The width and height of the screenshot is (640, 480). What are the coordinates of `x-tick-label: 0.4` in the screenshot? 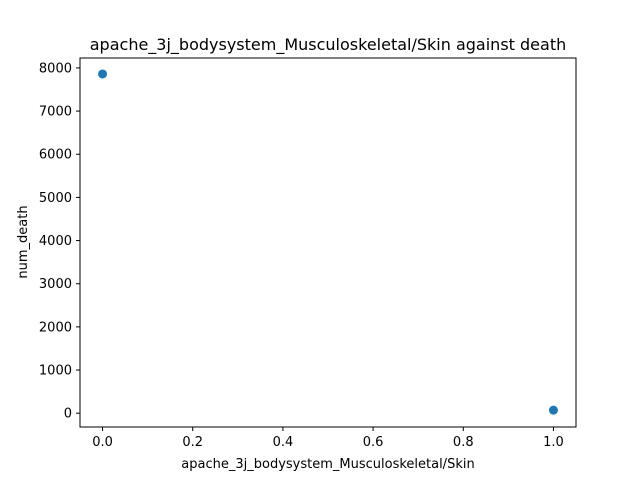 It's located at (283, 442).